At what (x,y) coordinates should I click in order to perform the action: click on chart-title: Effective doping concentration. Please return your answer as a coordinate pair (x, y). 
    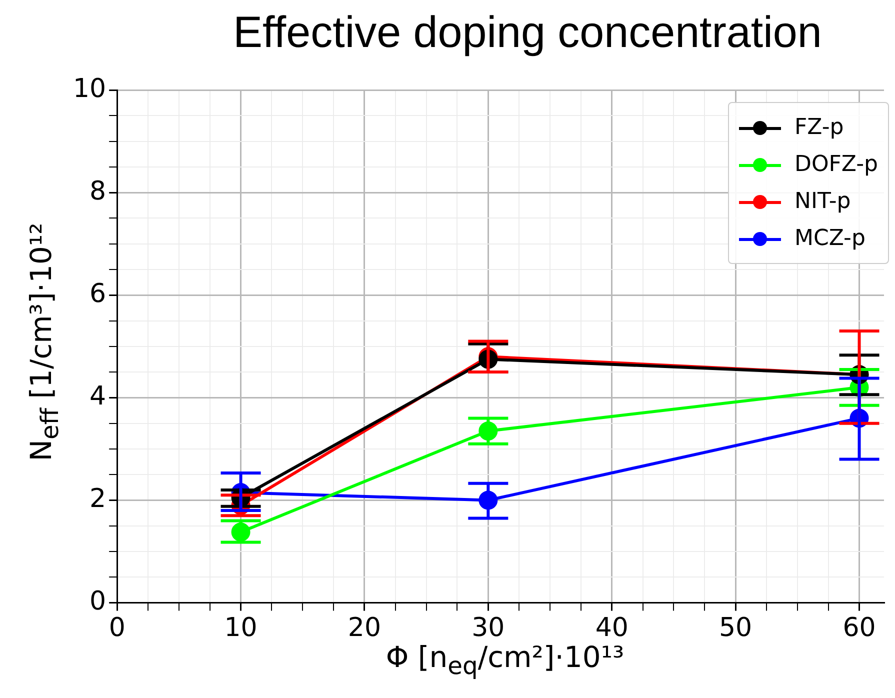
    Looking at the image, I should click on (527, 33).